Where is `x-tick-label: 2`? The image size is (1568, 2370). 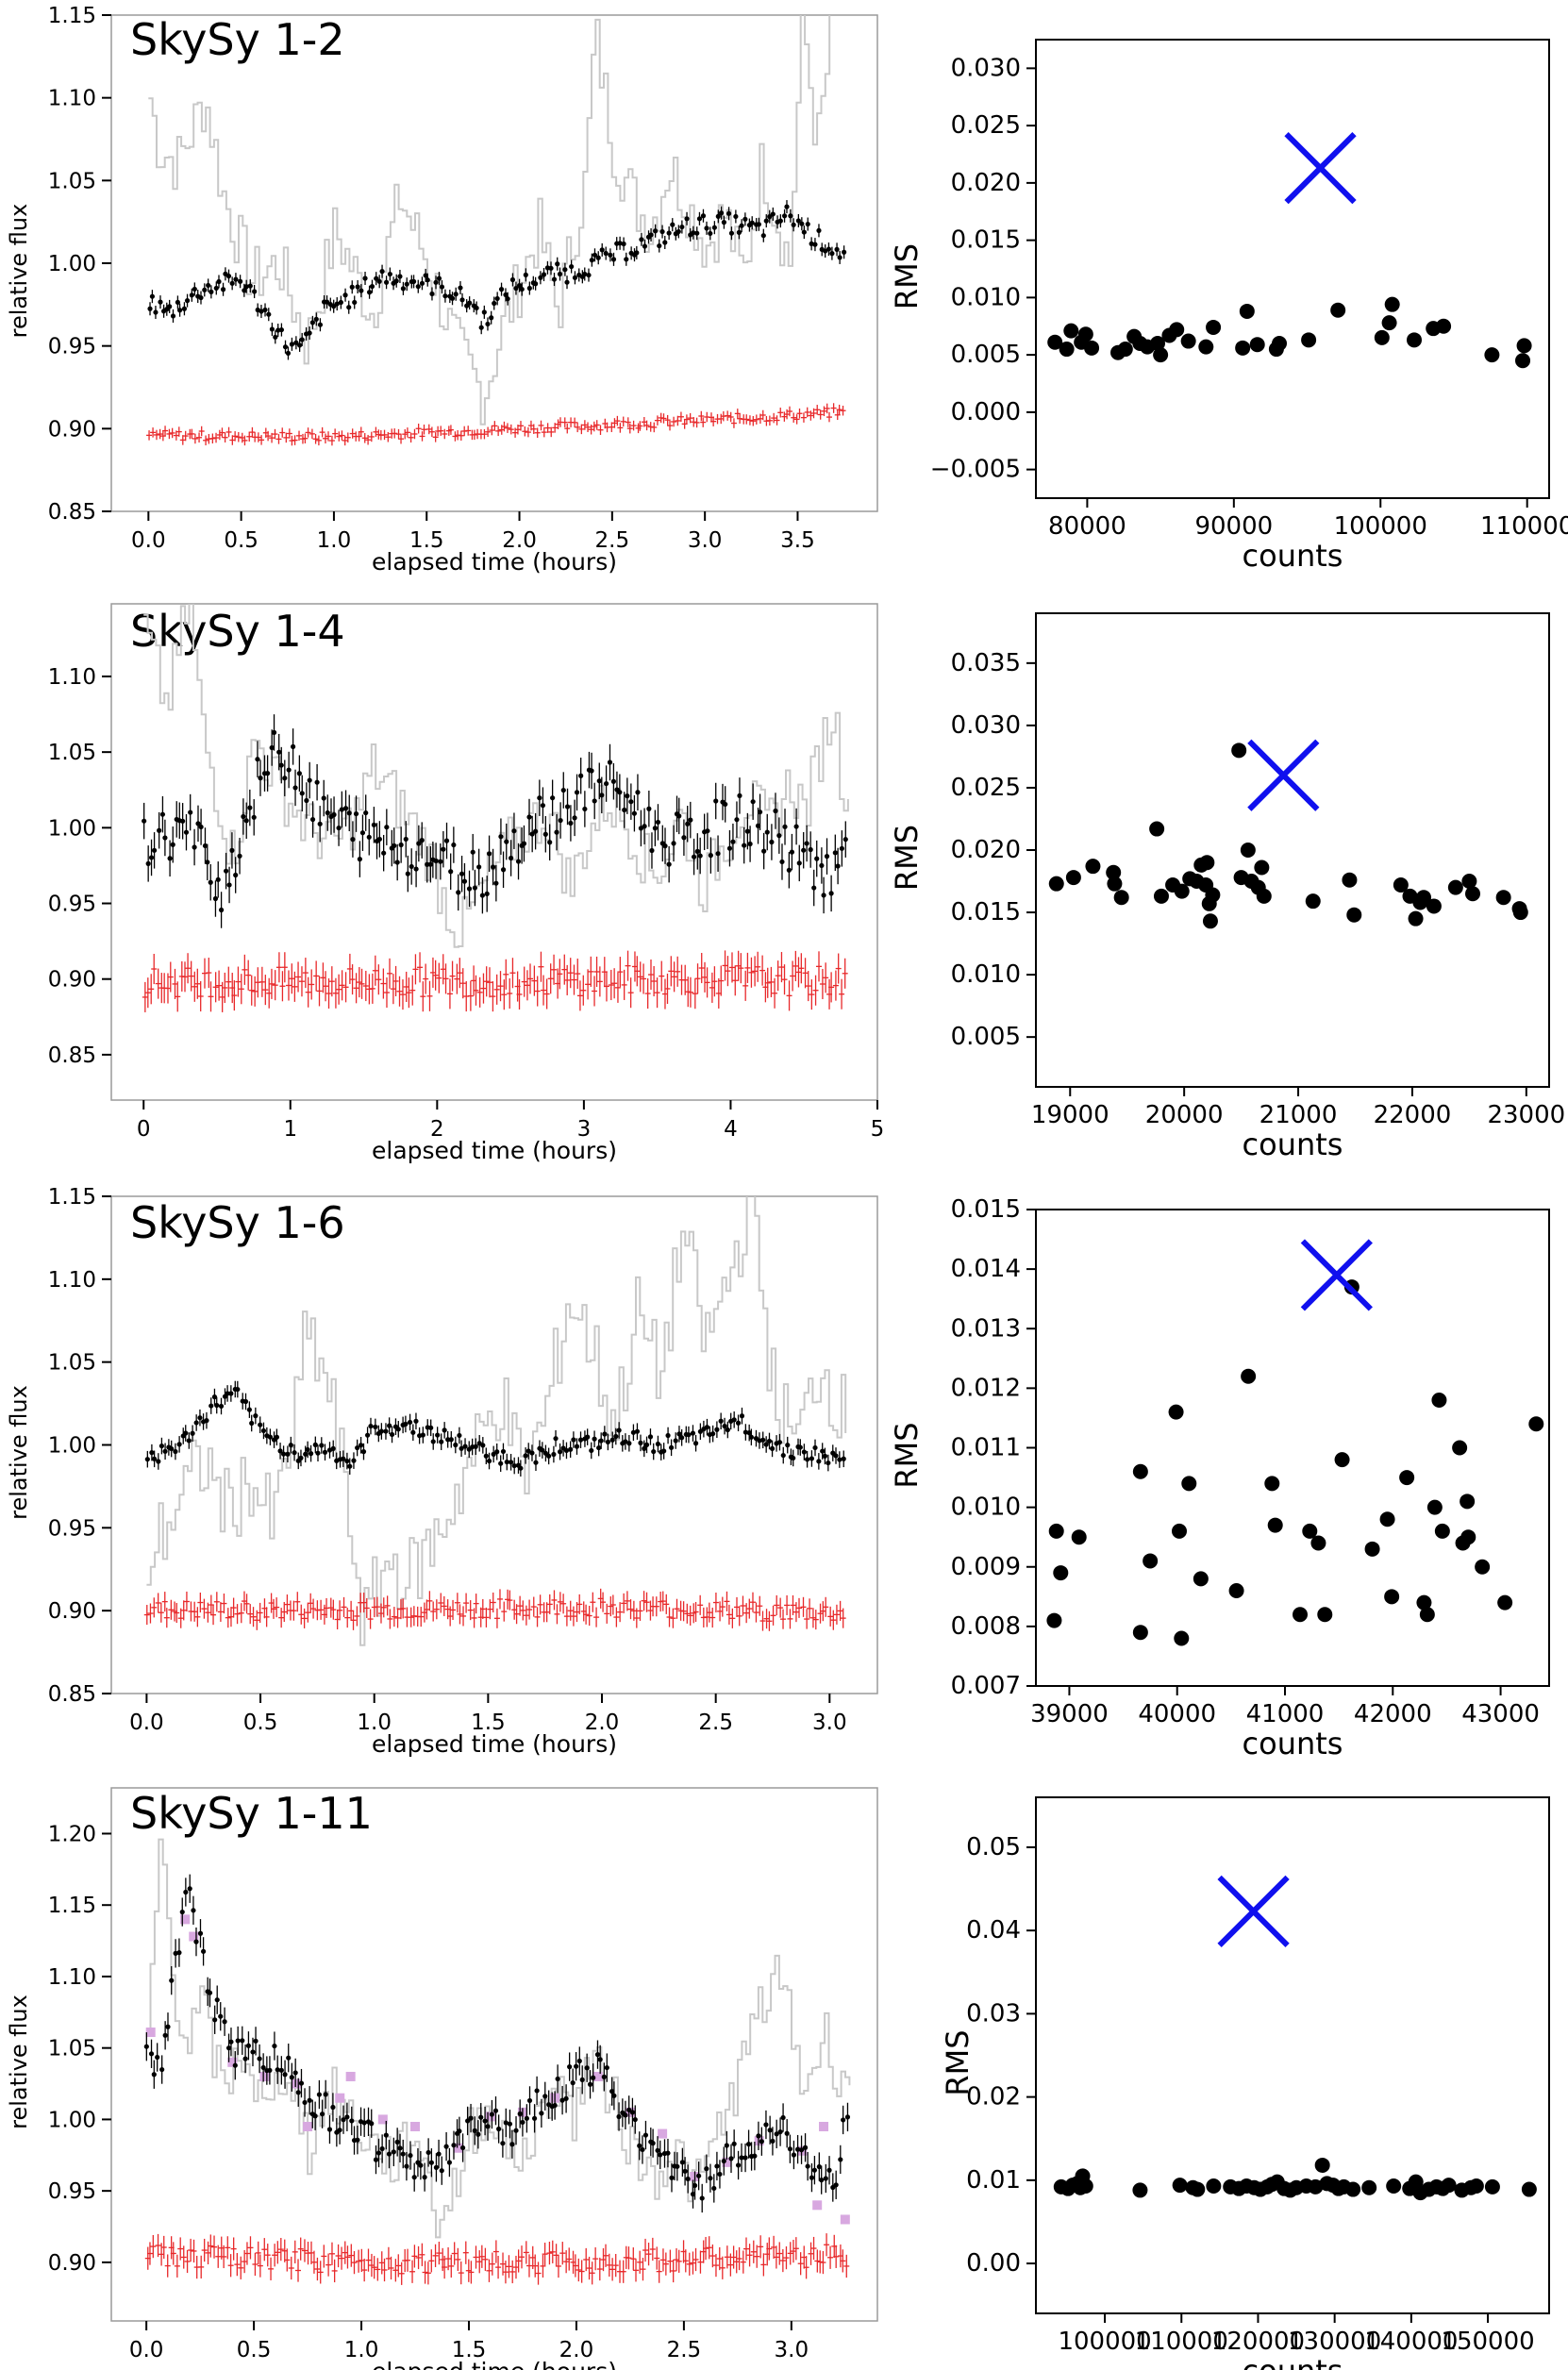 x-tick-label: 2 is located at coordinates (437, 1130).